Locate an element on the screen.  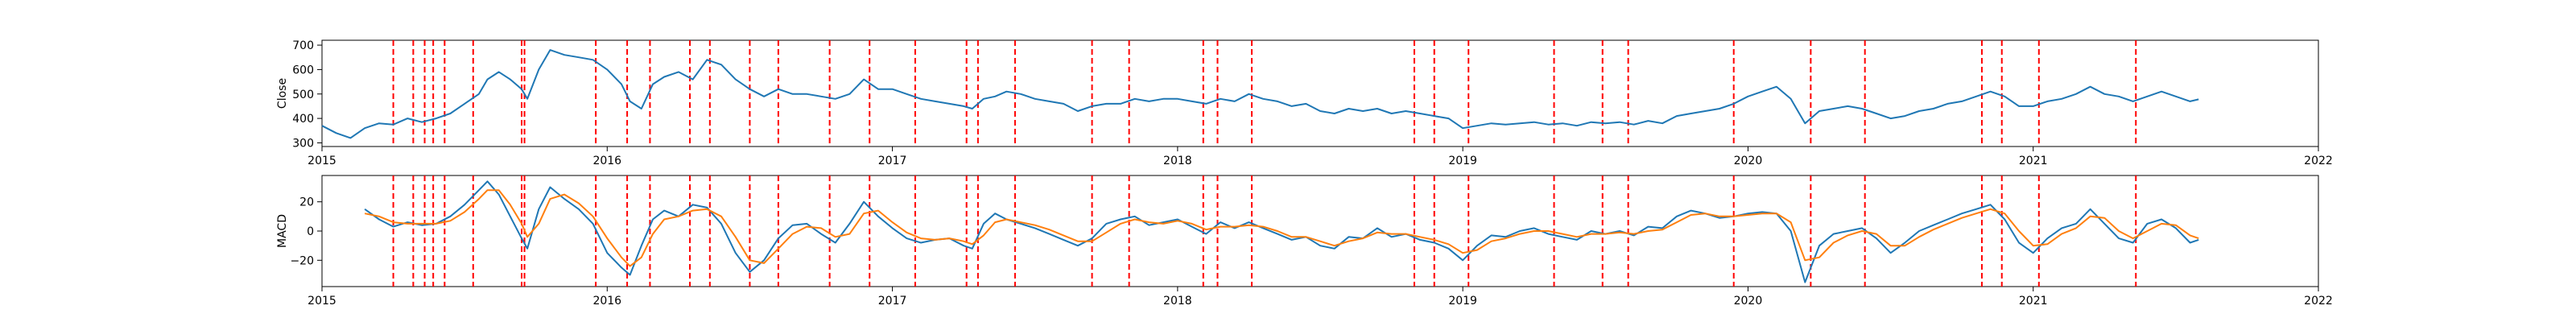
macd-x-tick-label: 2020 is located at coordinates (1748, 301).